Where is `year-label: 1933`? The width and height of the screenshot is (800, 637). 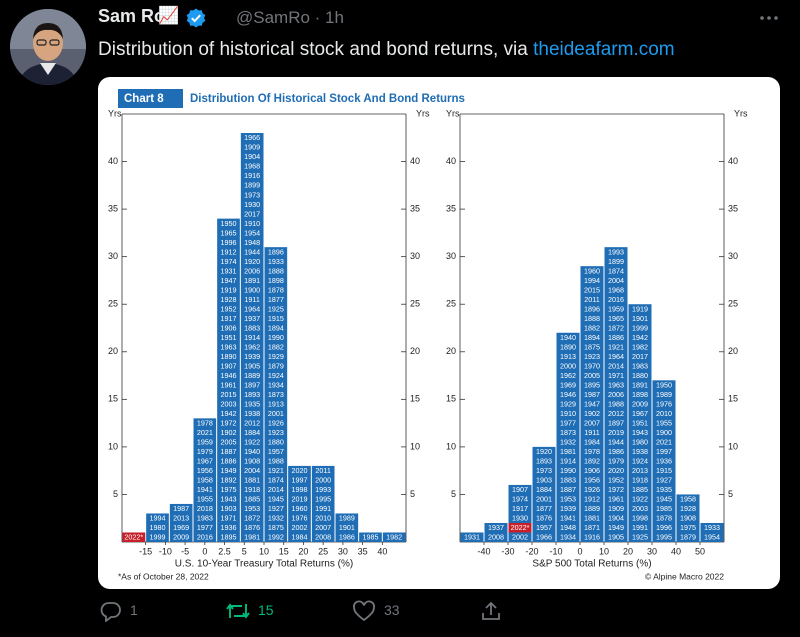 year-label: 1933 is located at coordinates (712, 527).